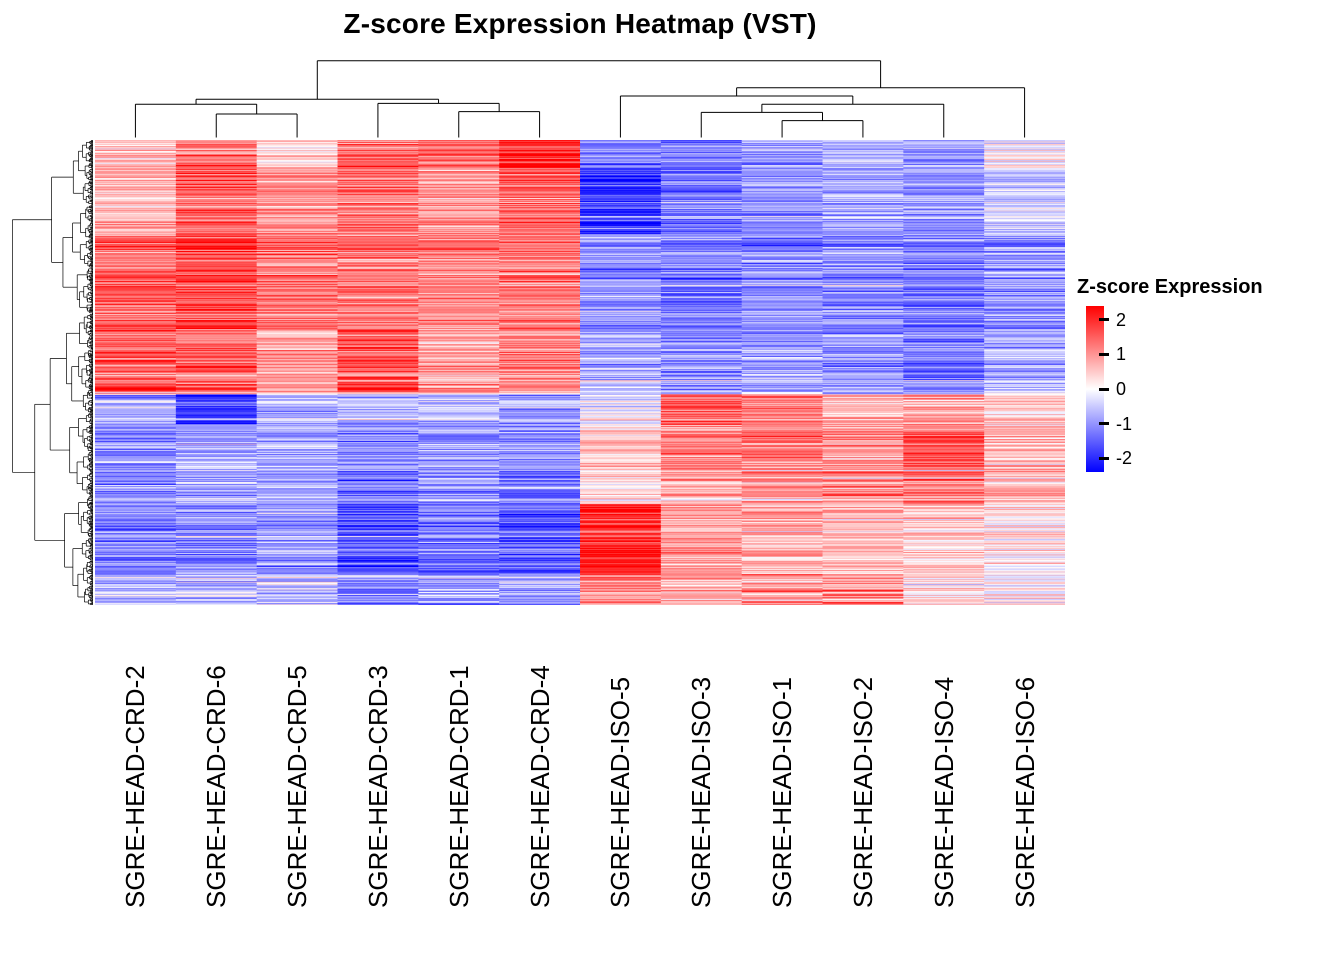 This screenshot has width=1344, height=960. I want to click on column-label: SGRE-HEAD-CRD-5, so click(297, 786).